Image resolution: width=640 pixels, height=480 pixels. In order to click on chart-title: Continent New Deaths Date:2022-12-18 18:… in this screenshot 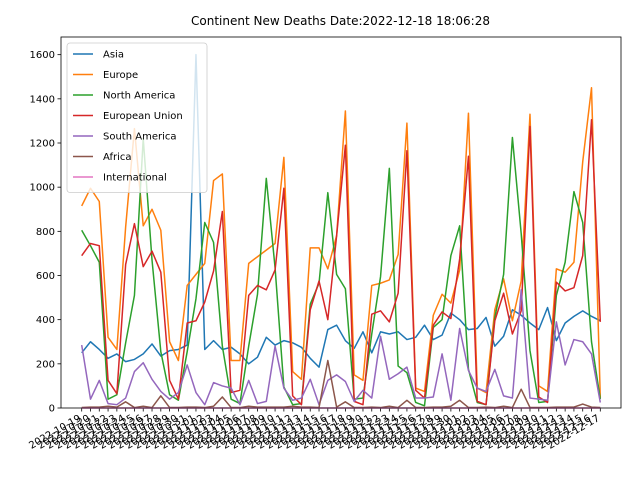, I will do `click(340, 21)`.